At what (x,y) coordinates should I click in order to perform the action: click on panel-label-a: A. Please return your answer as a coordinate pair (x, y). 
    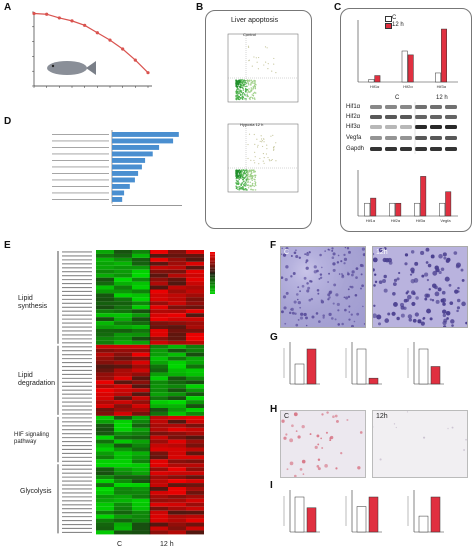
    Looking at the image, I should click on (8, 7).